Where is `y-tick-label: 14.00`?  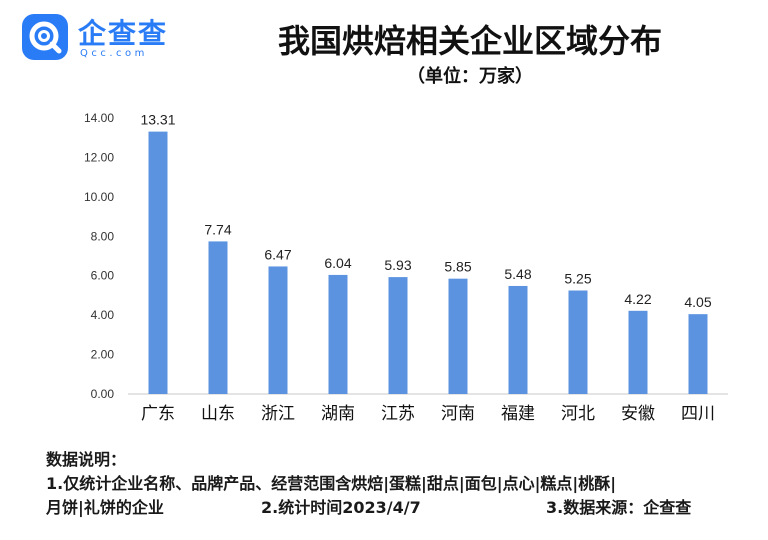 y-tick-label: 14.00 is located at coordinates (99, 118).